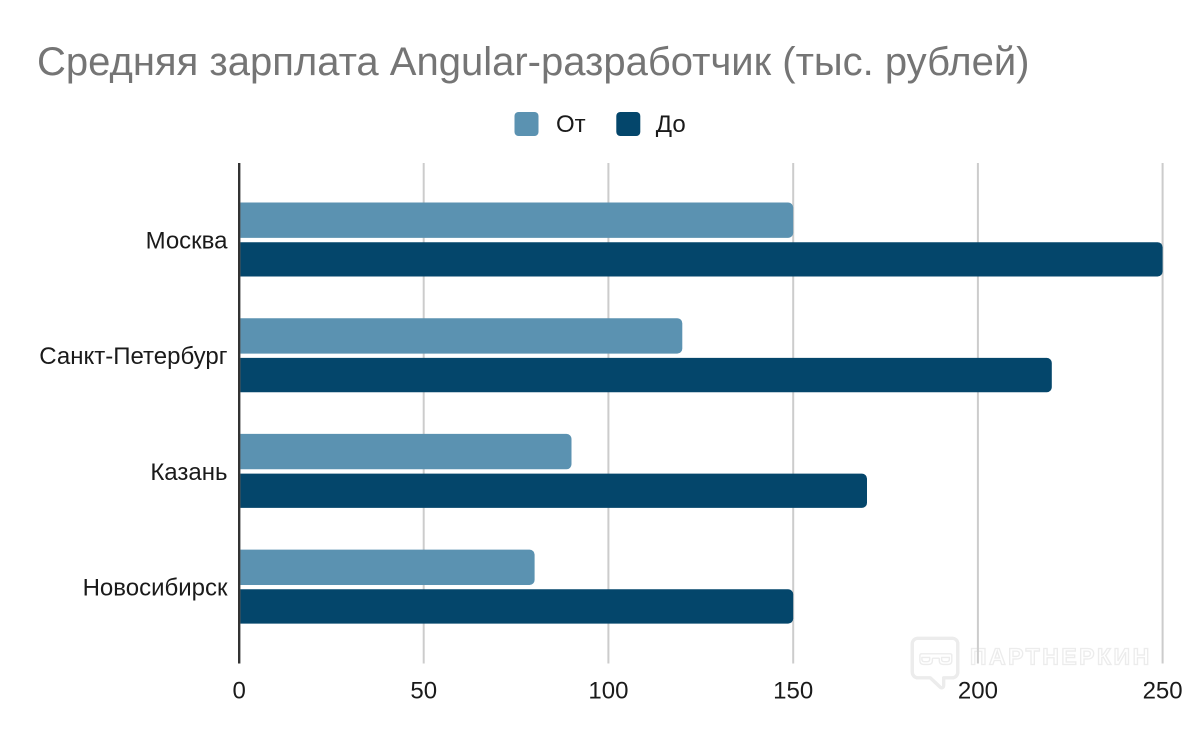  I want to click on svg-text: ПАРТНЕРКИН, so click(1061, 656).